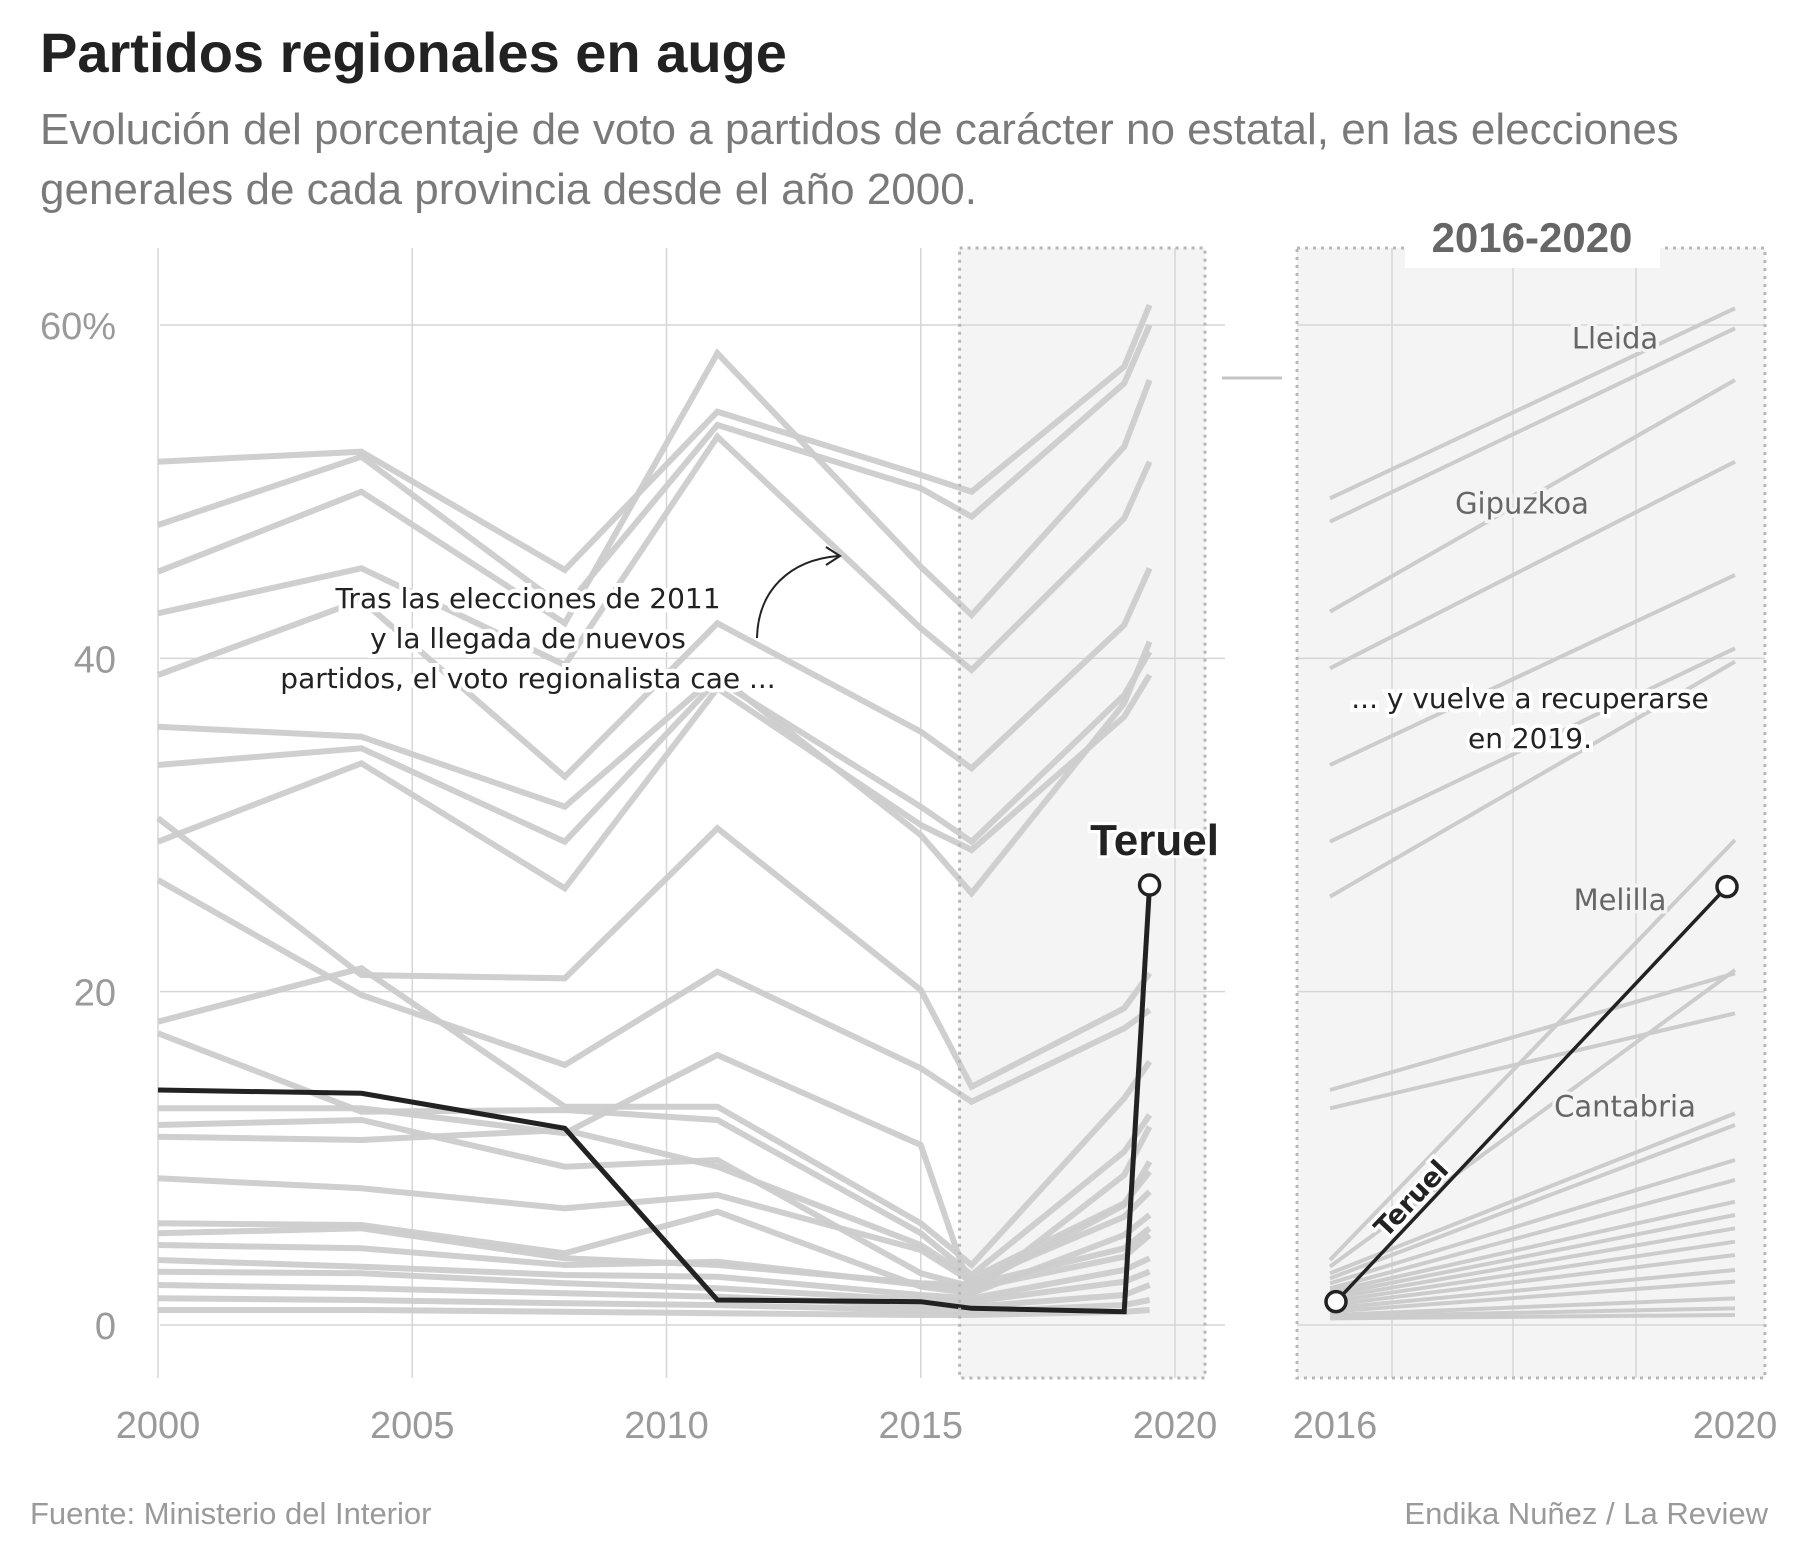 Image resolution: width=1796 pixels, height=1547 pixels. Describe the element at coordinates (527, 598) in the screenshot. I see `annotation-left-line: Tras las elecciones de 2011` at that location.